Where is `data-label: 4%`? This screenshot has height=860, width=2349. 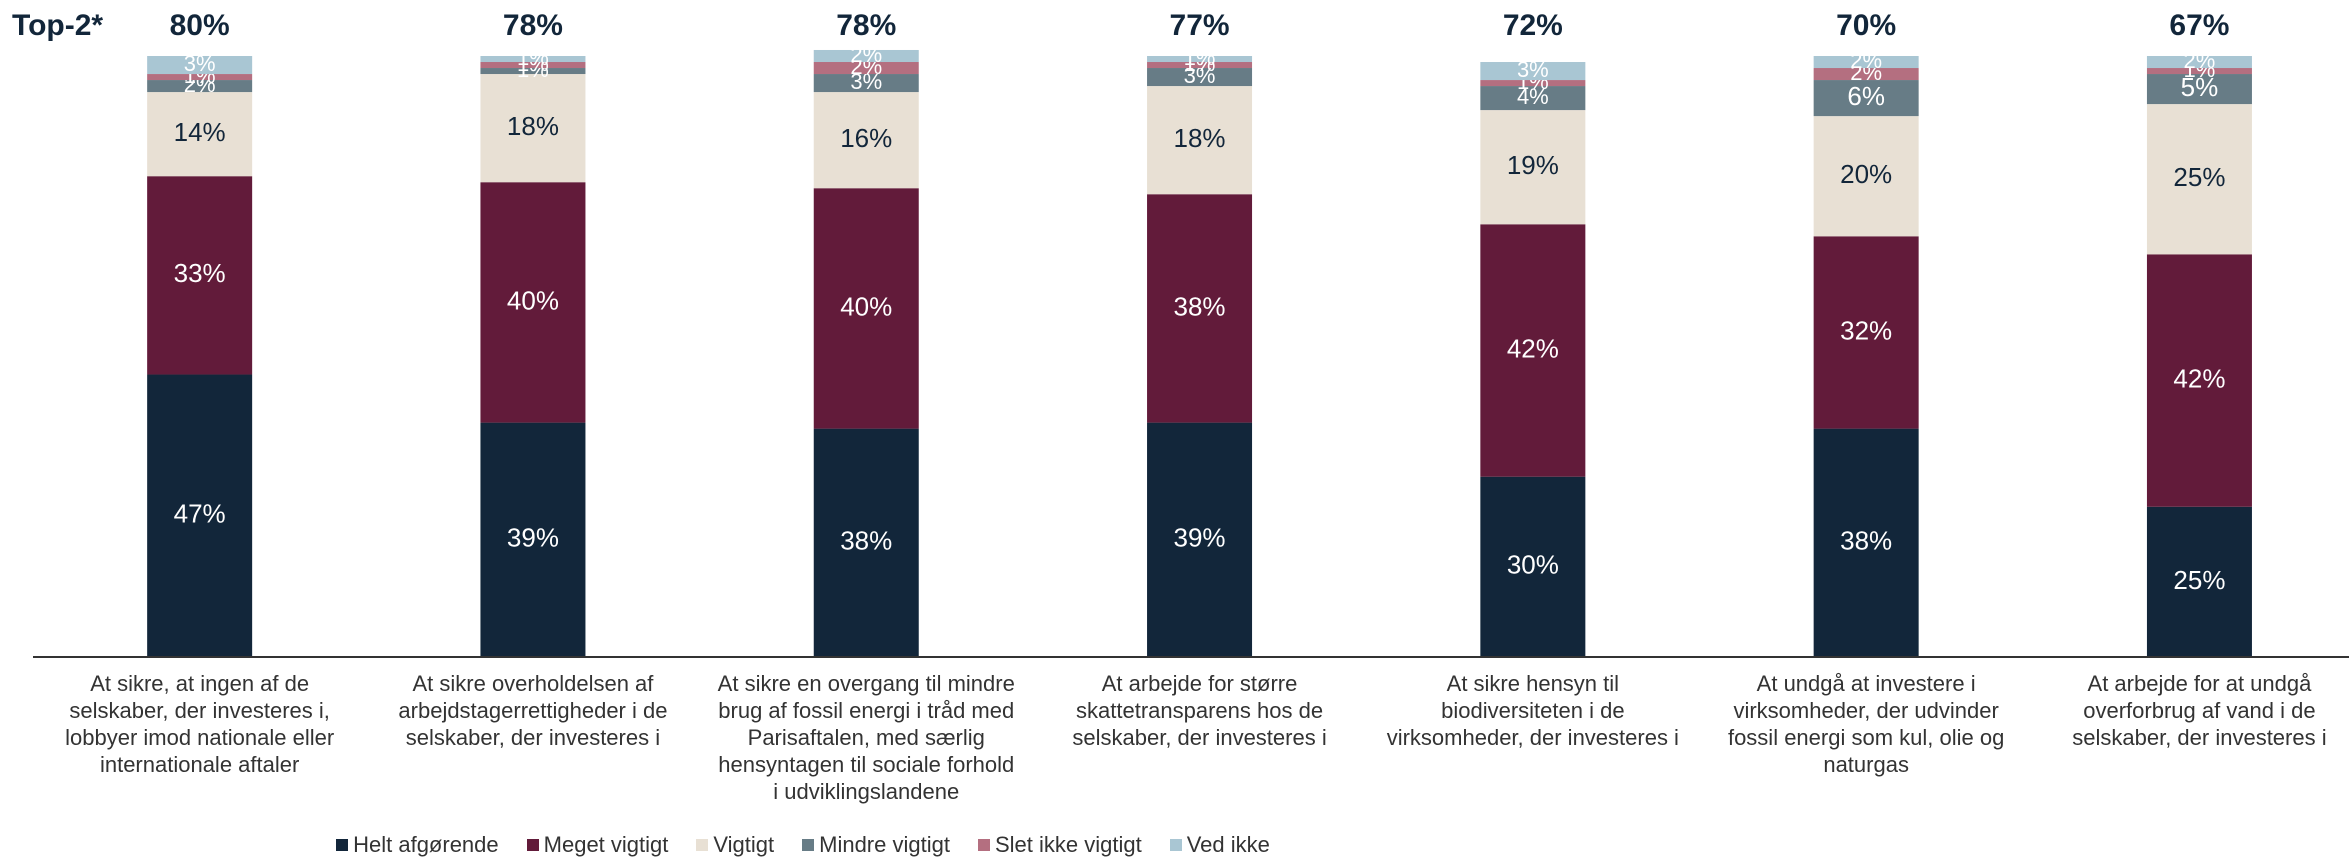
data-label: 4% is located at coordinates (1533, 96).